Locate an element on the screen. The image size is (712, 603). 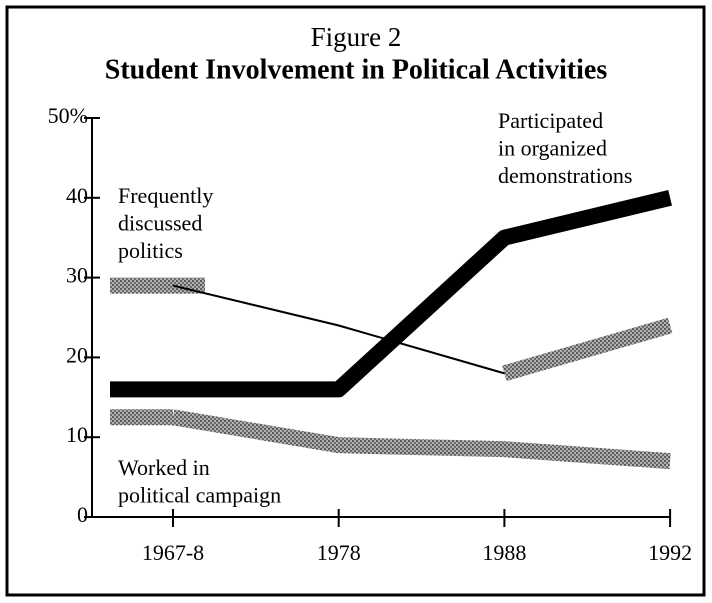
chart-title: Figure 2 is located at coordinates (356, 37).